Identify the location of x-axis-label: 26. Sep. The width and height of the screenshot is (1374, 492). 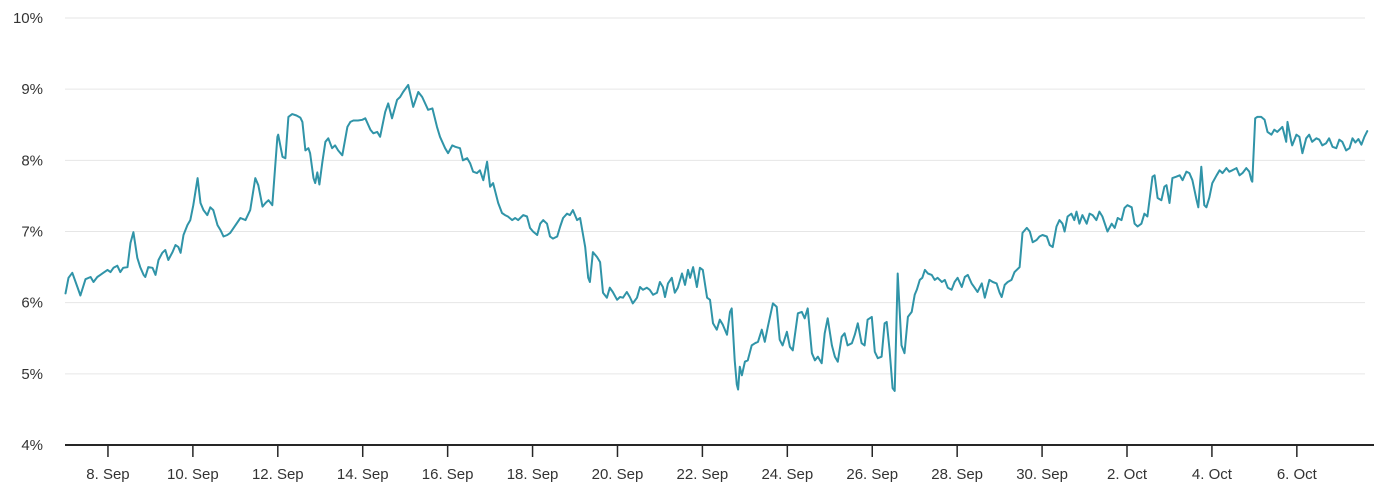
(872, 474).